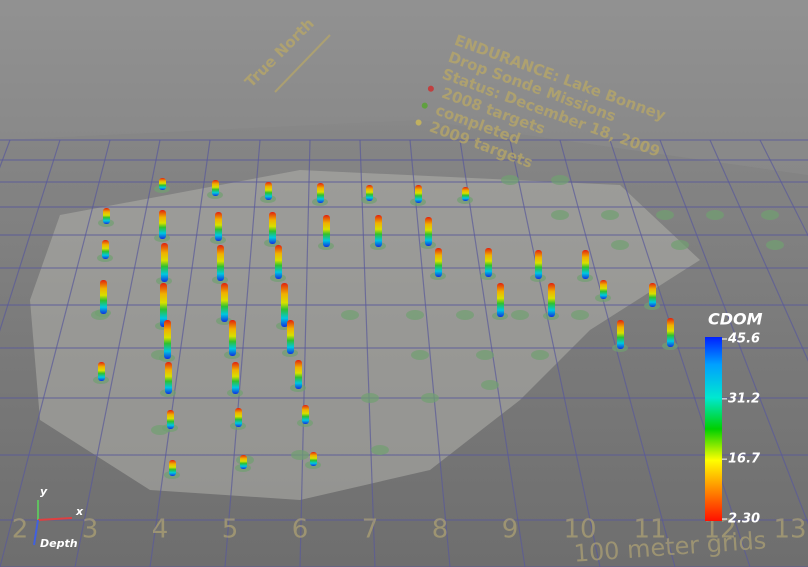 This screenshot has width=808, height=567. I want to click on axes-triad: y x Depth, so click(58, 517).